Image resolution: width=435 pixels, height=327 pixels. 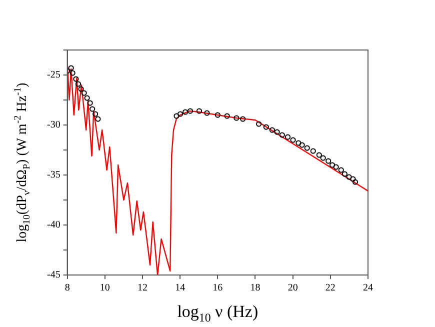 What do you see at coordinates (53, 75) in the screenshot?
I see `y-tick-label: -25` at bounding box center [53, 75].